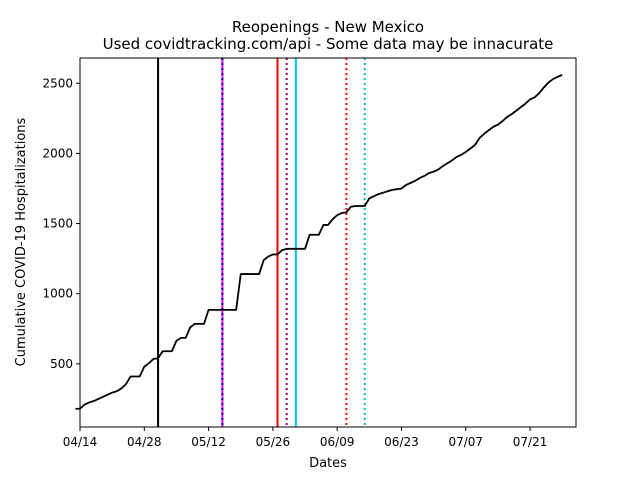  What do you see at coordinates (57, 224) in the screenshot?
I see `y-tick-label: 1500` at bounding box center [57, 224].